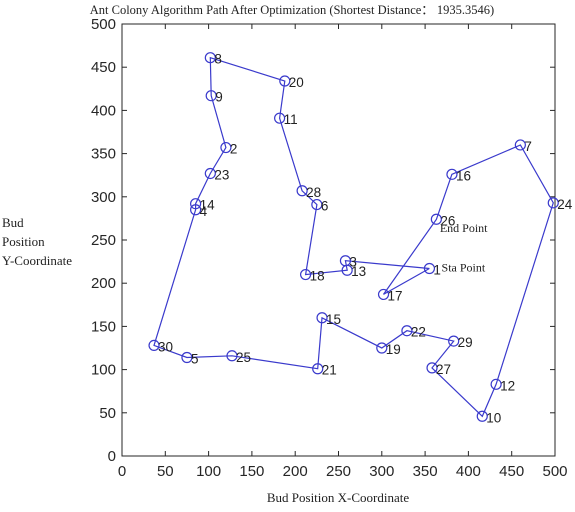  I want to click on city-label: 25, so click(243, 357).